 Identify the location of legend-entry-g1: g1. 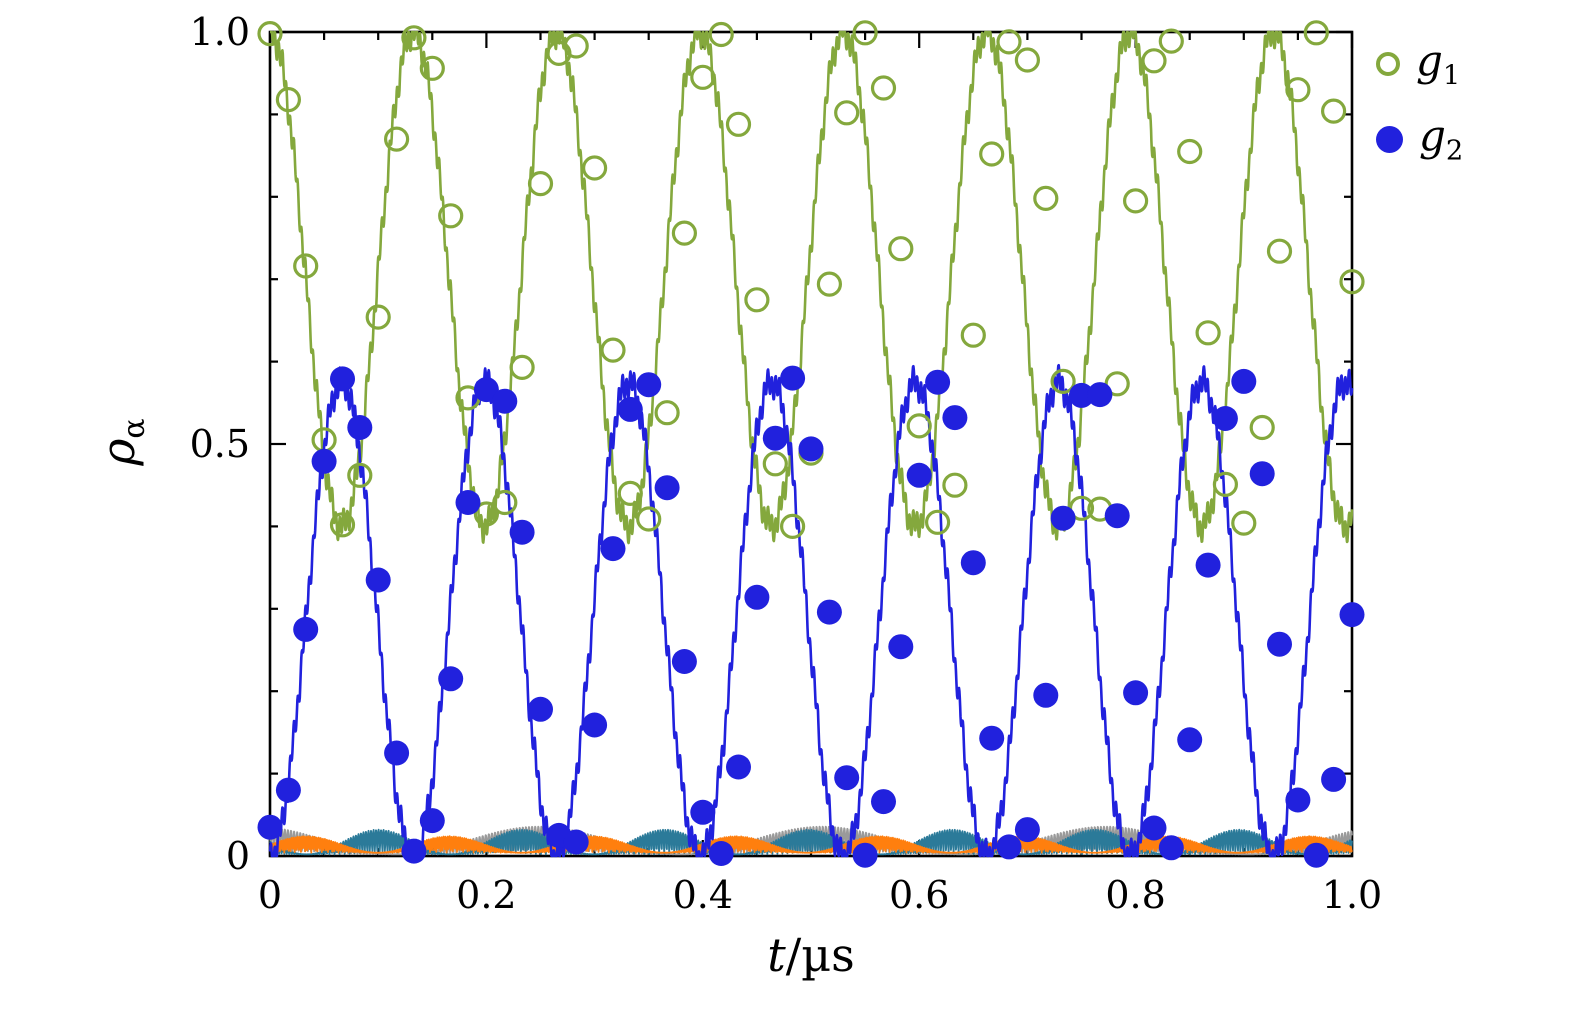
(1419, 63).